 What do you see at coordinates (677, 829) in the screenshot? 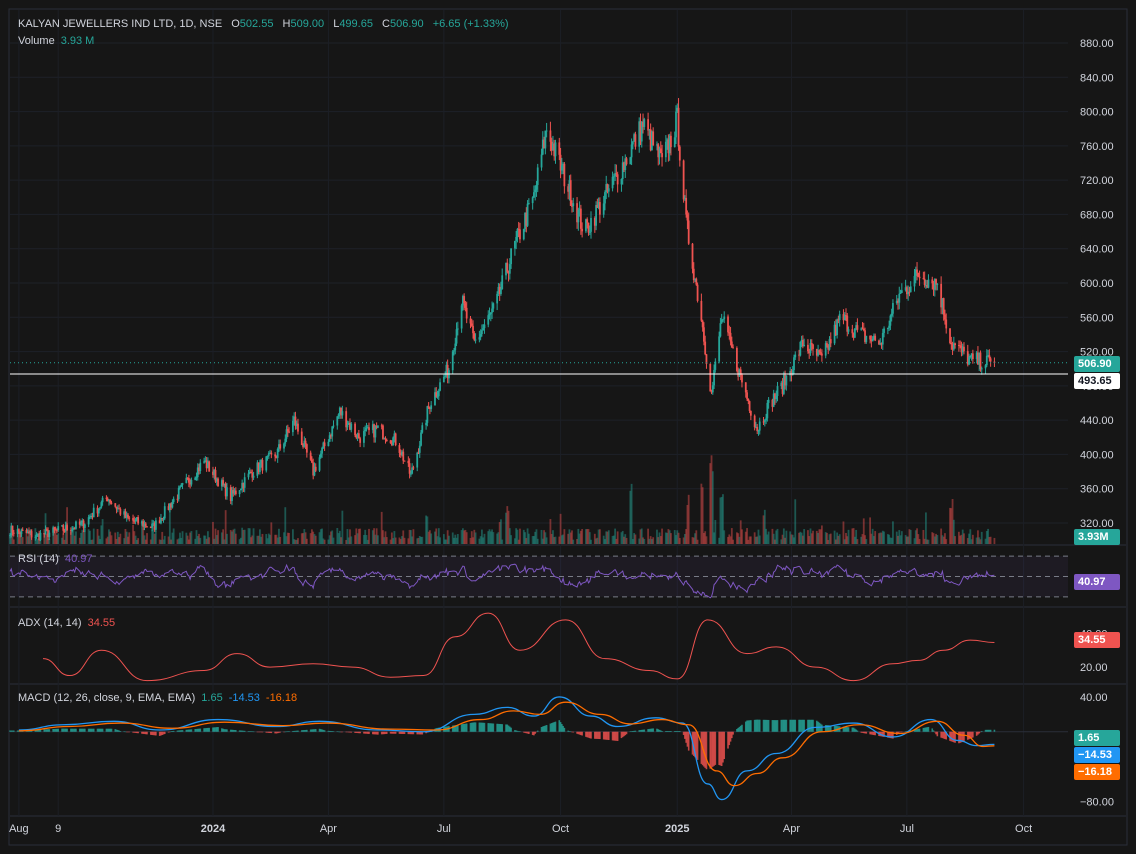
I see `time-tick-label: 2025` at bounding box center [677, 829].